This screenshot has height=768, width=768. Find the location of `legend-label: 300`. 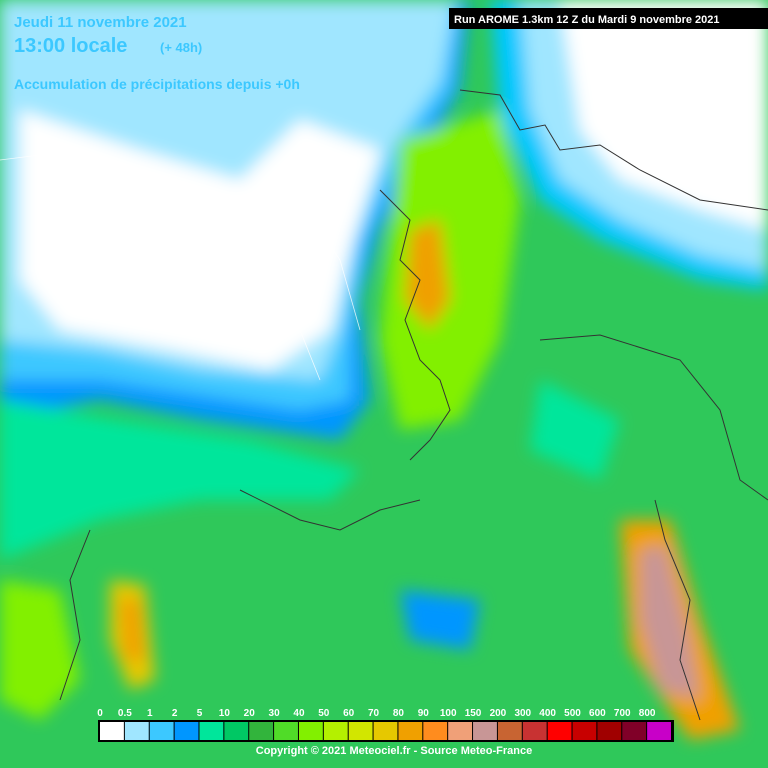

legend-label: 300 is located at coordinates (522, 713).